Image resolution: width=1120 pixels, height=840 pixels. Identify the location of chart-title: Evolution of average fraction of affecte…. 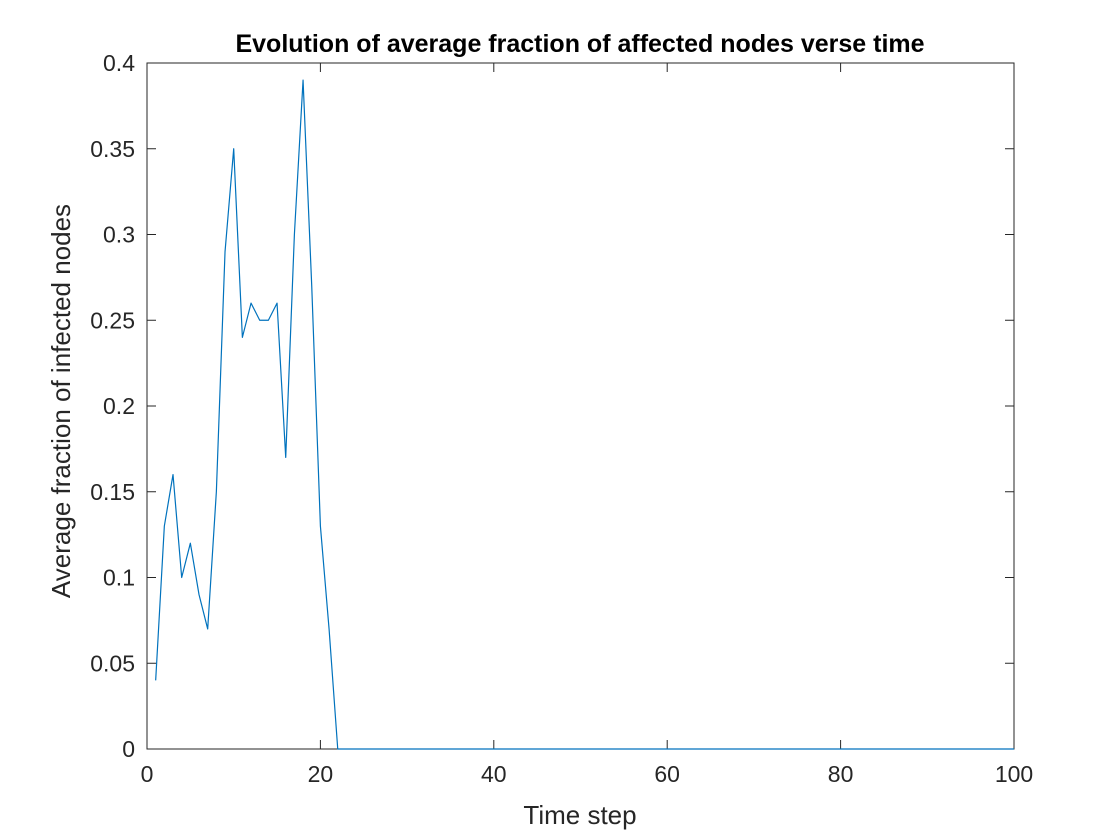
(579, 44).